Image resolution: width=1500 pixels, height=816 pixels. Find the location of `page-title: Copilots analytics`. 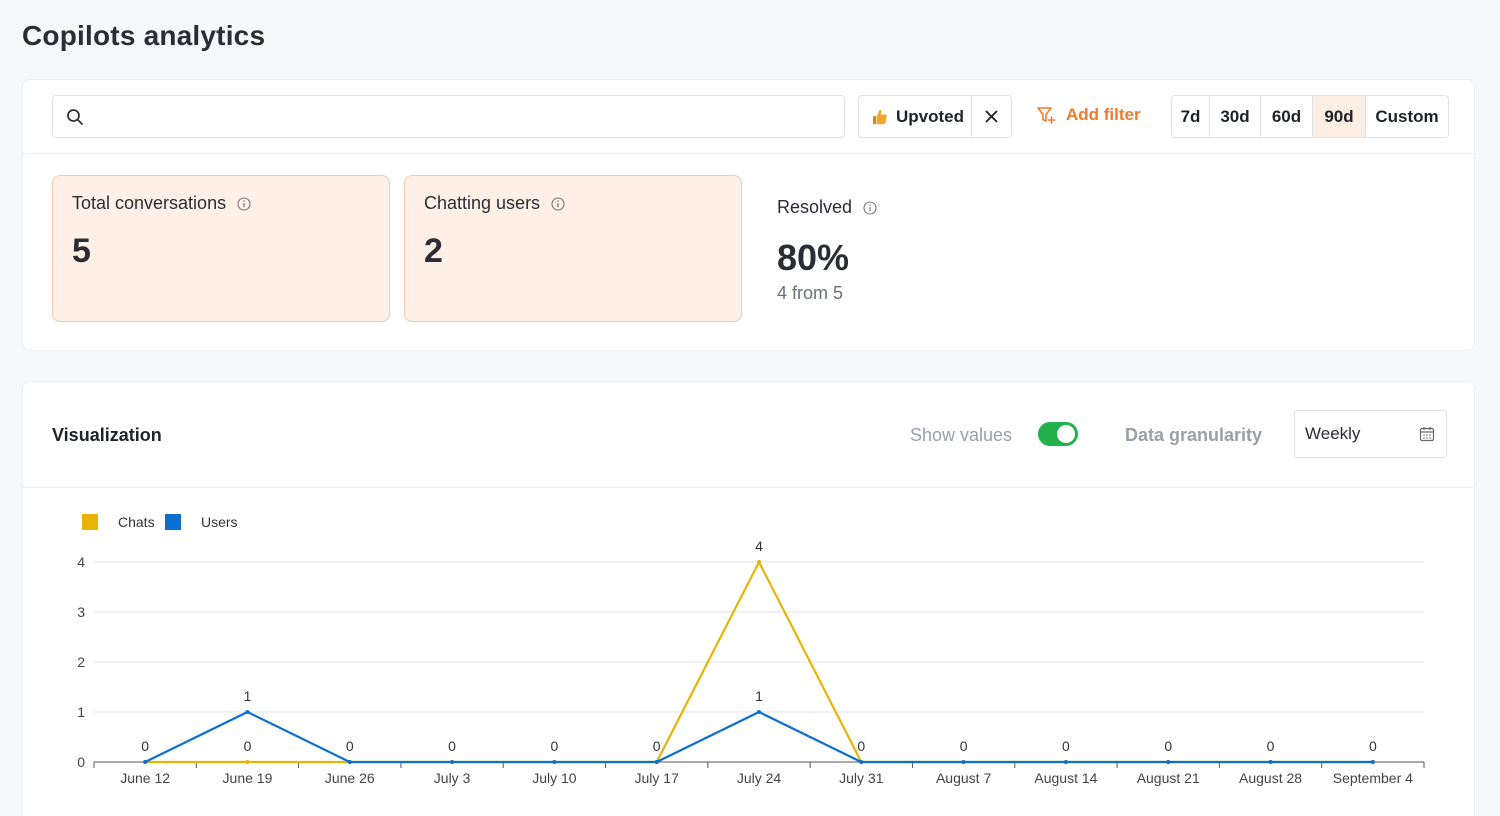

page-title: Copilots analytics is located at coordinates (144, 35).